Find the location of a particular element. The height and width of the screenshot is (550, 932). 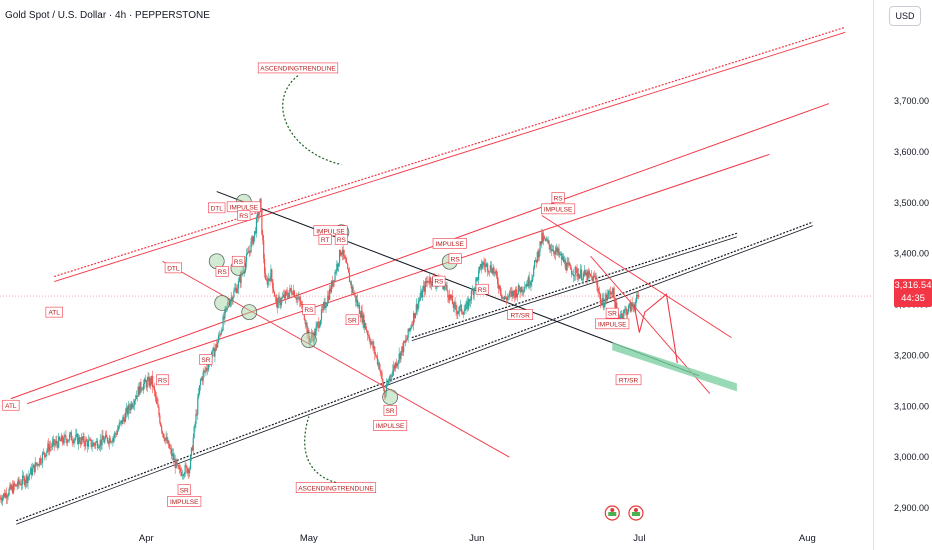

annotation-text: IMPULSE is located at coordinates (390, 426).